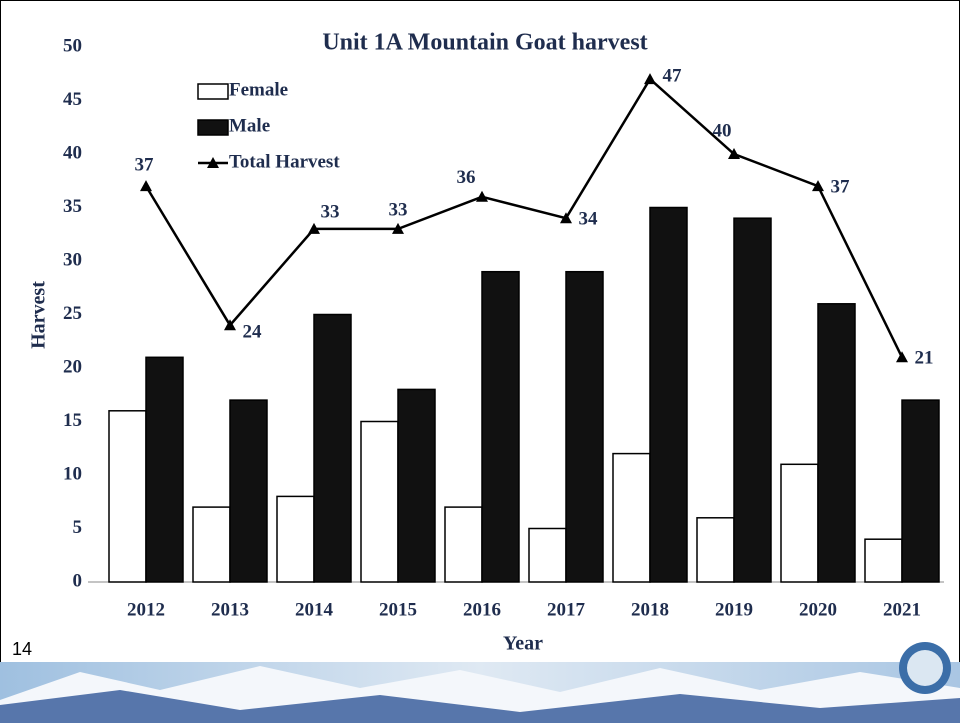  I want to click on y-tick-label: 5, so click(78, 527).